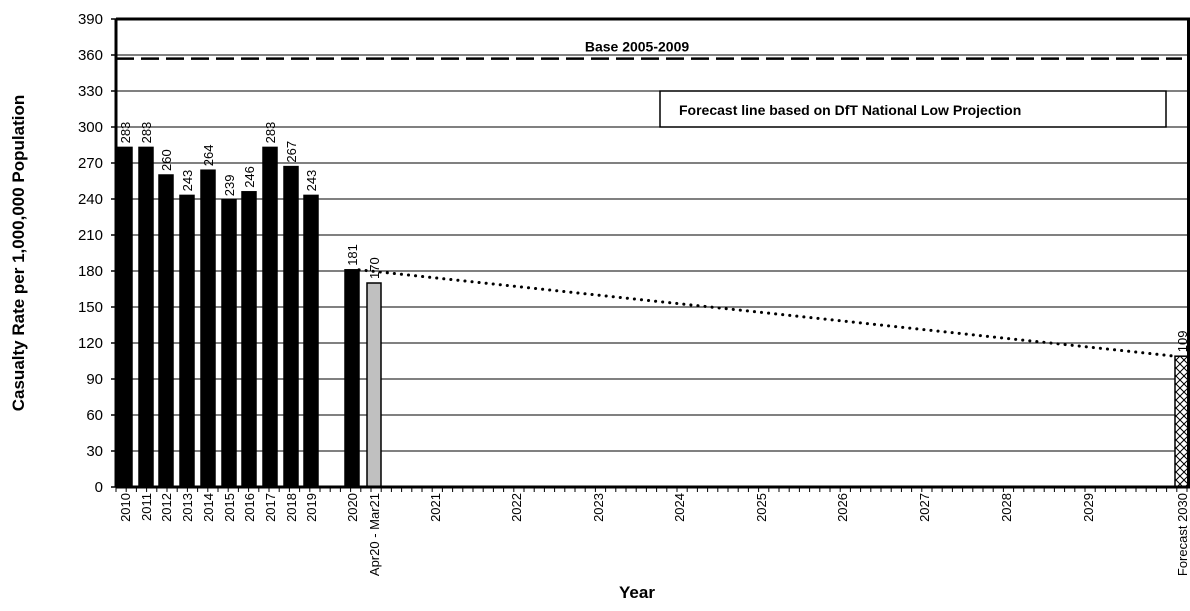 This screenshot has height=611, width=1190. What do you see at coordinates (924, 507) in the screenshot?
I see `x-tick-label: 2027` at bounding box center [924, 507].